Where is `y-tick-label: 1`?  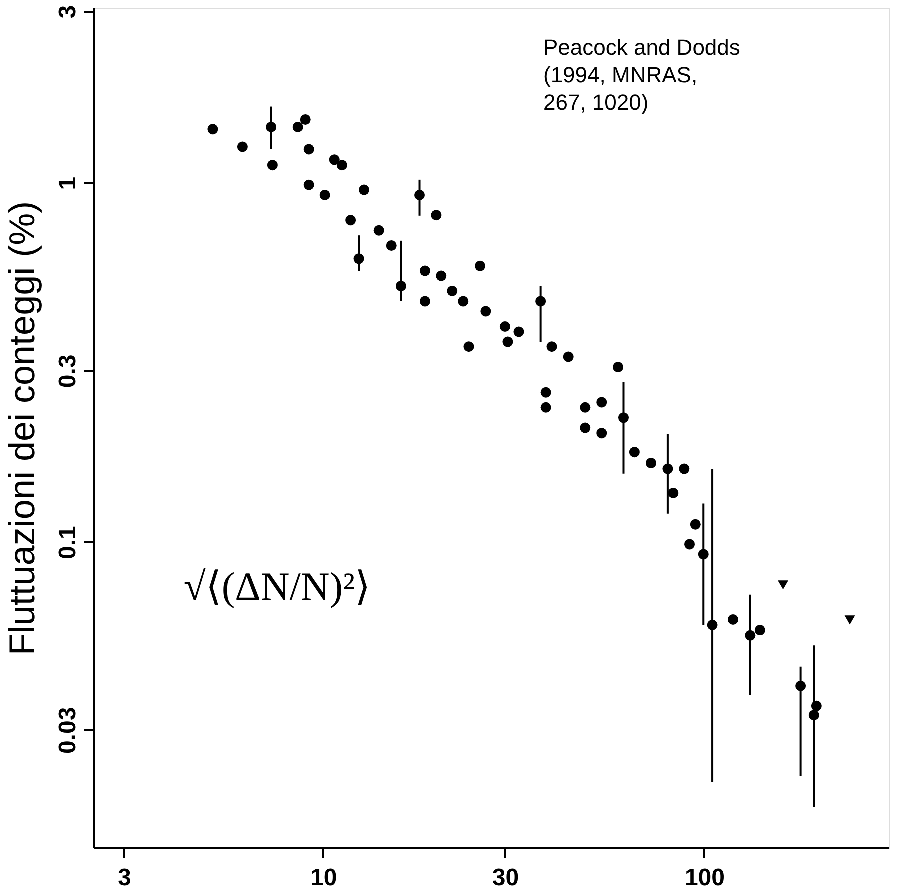 y-tick-label: 1 is located at coordinates (68, 183).